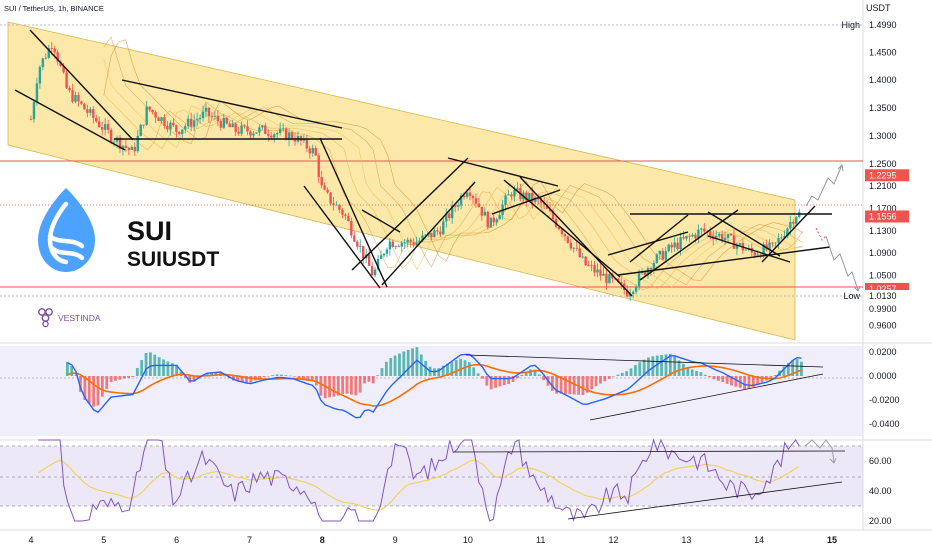 The height and width of the screenshot is (550, 932). Describe the element at coordinates (880, 491) in the screenshot. I see `rsi-tick-label: 40.00` at that location.